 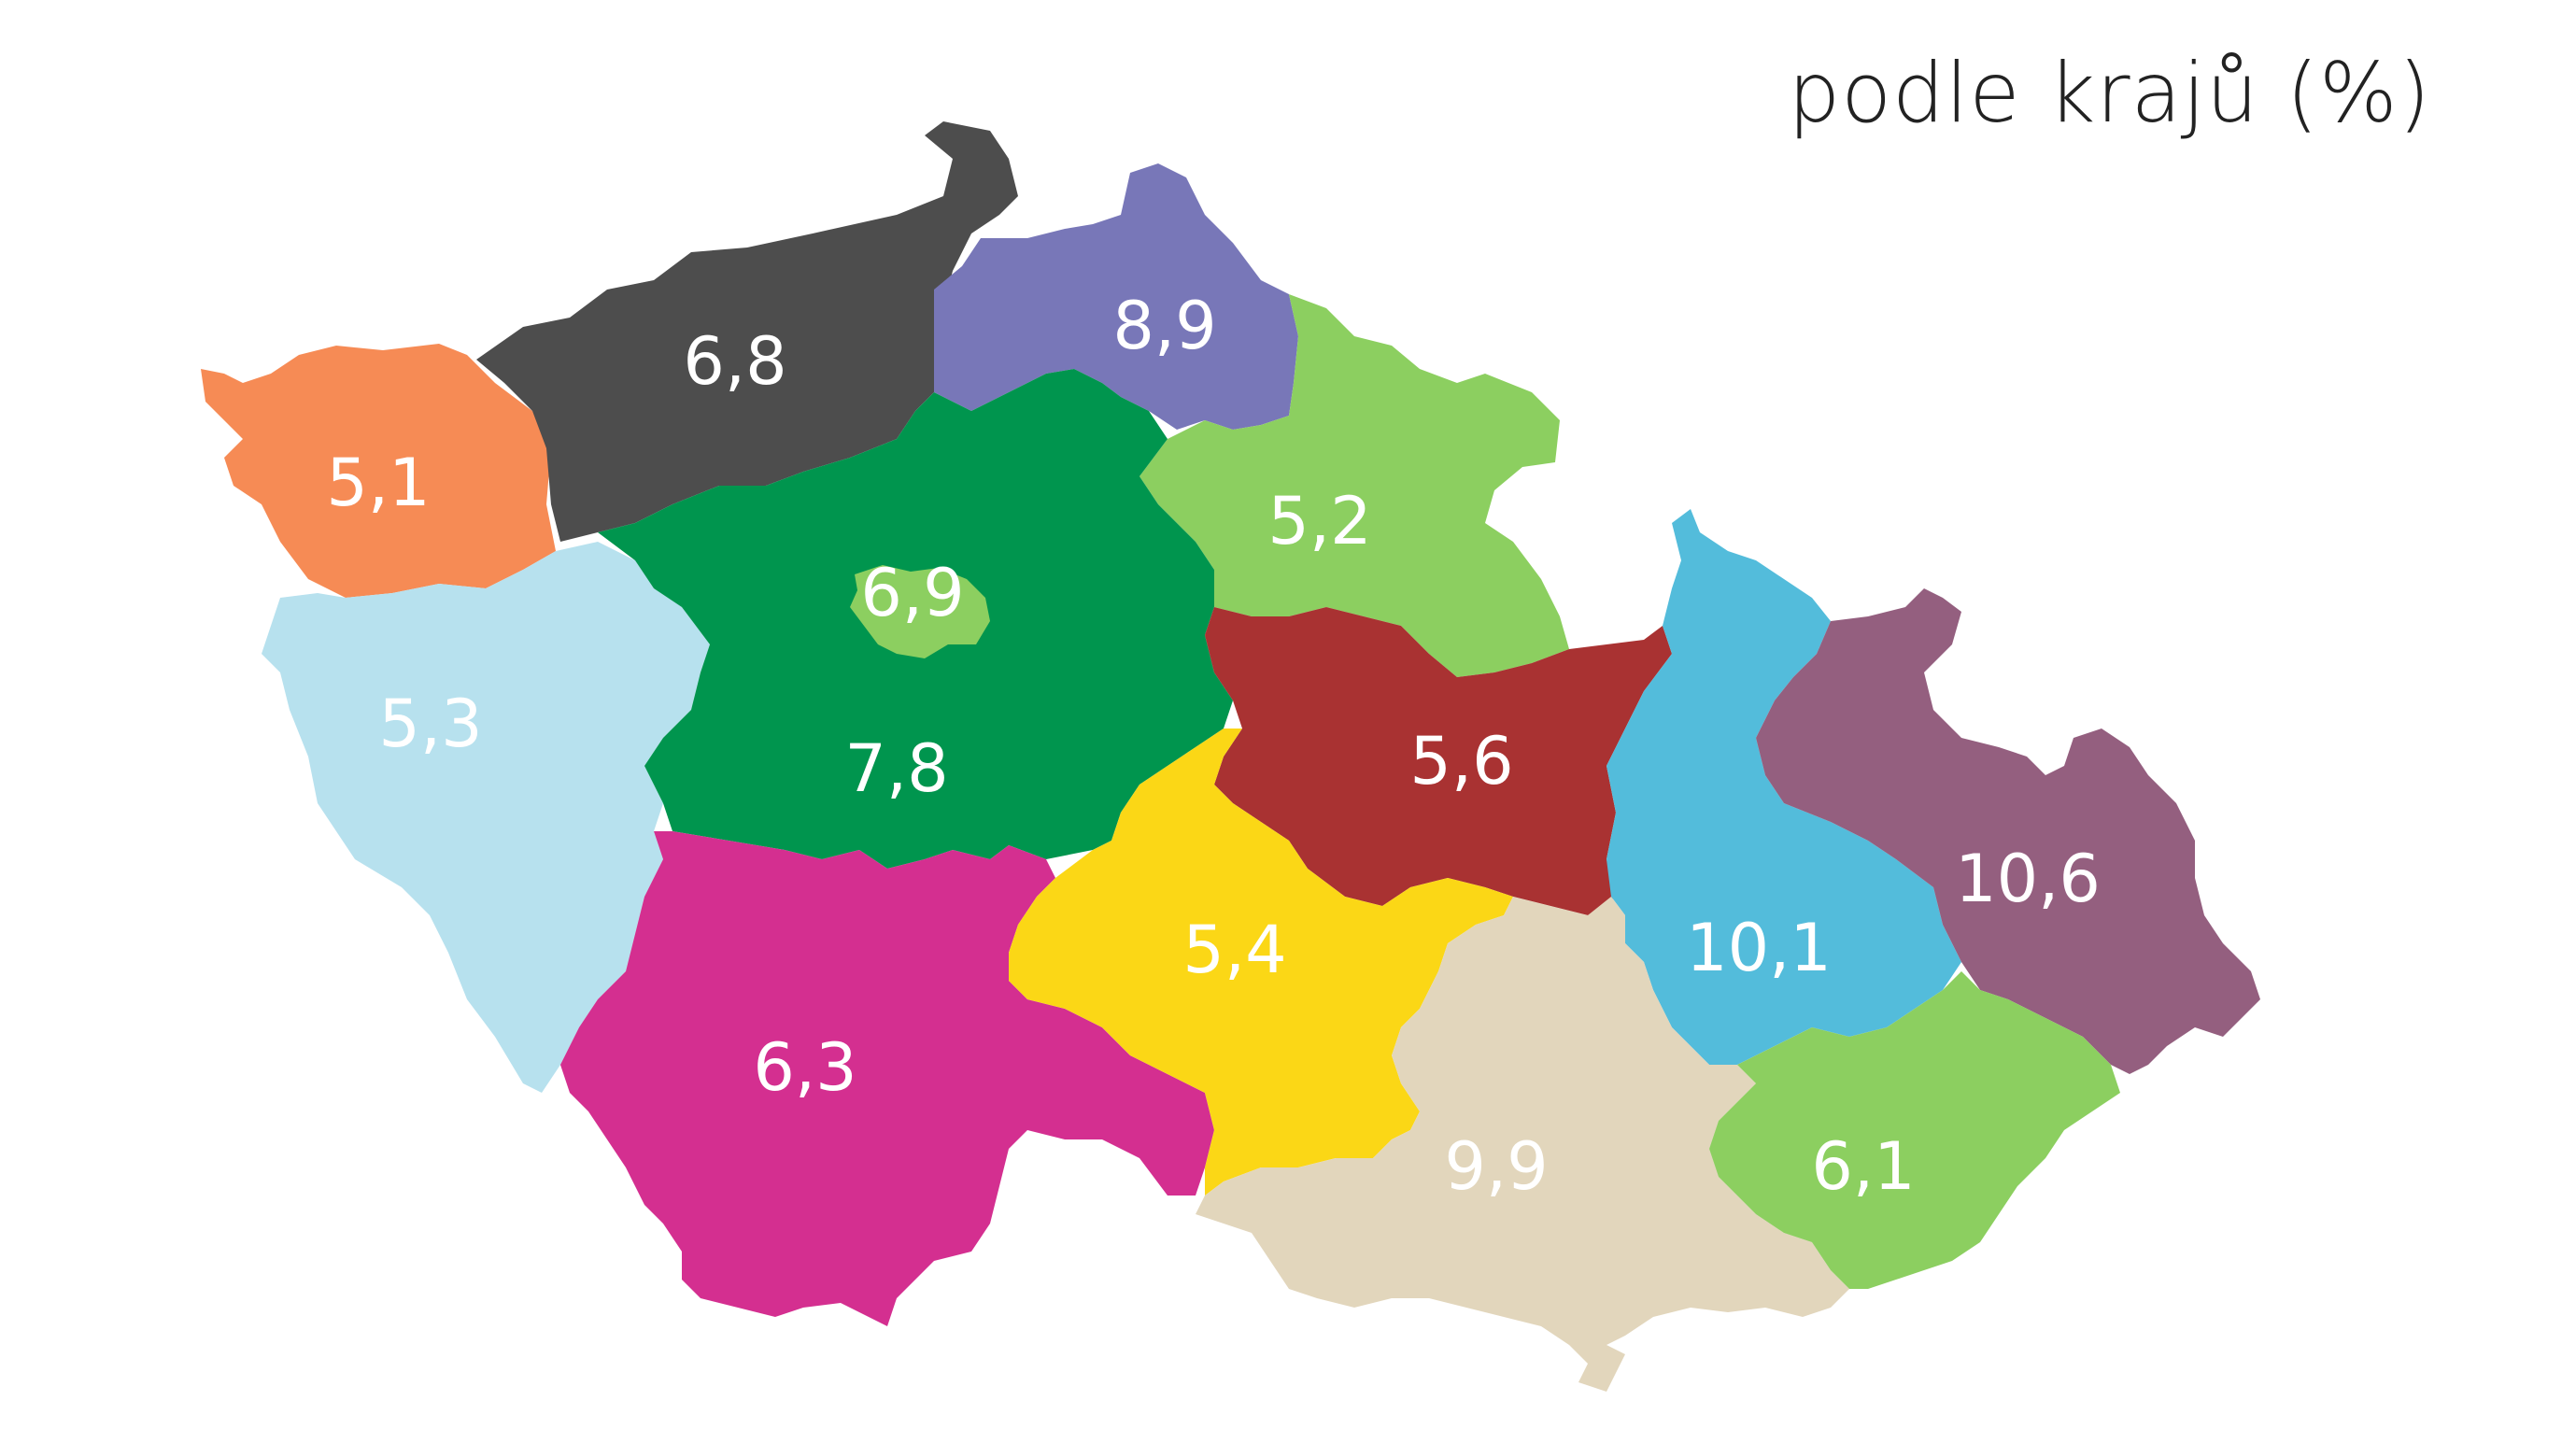 I want to click on region-label-ustecky: 6,8, so click(x=734, y=361).